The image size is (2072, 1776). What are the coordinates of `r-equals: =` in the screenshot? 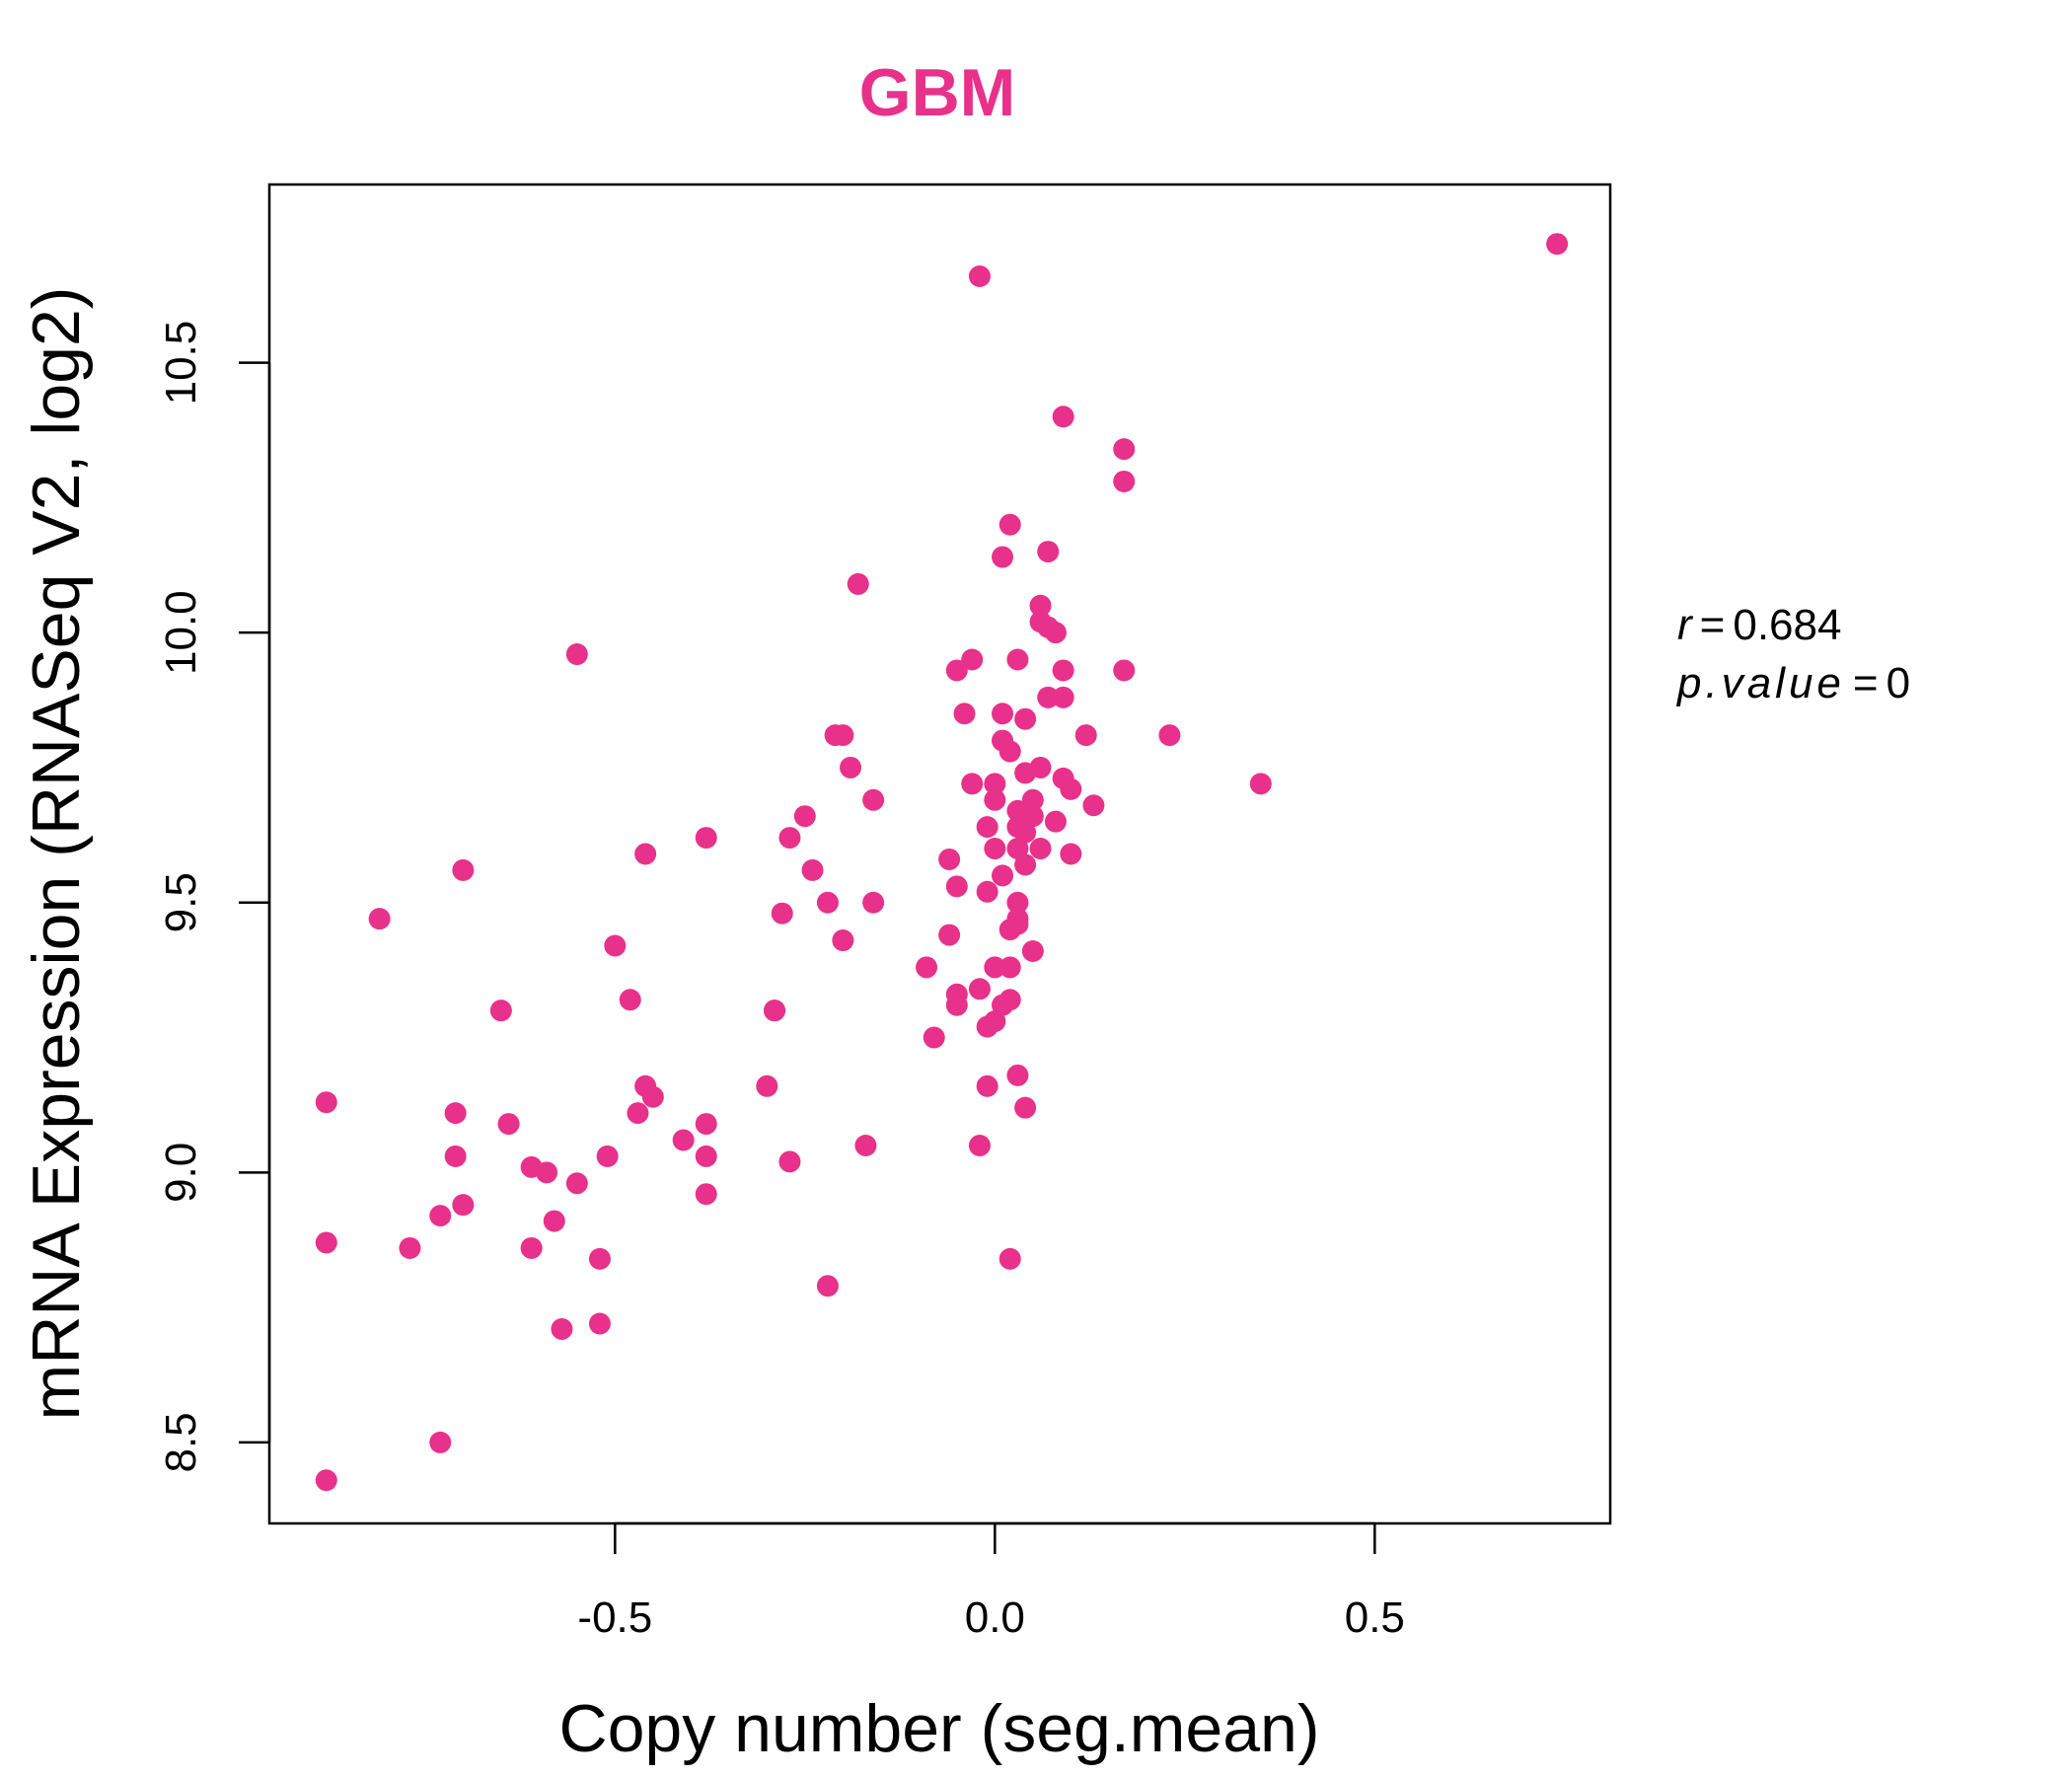 It's located at (1713, 625).